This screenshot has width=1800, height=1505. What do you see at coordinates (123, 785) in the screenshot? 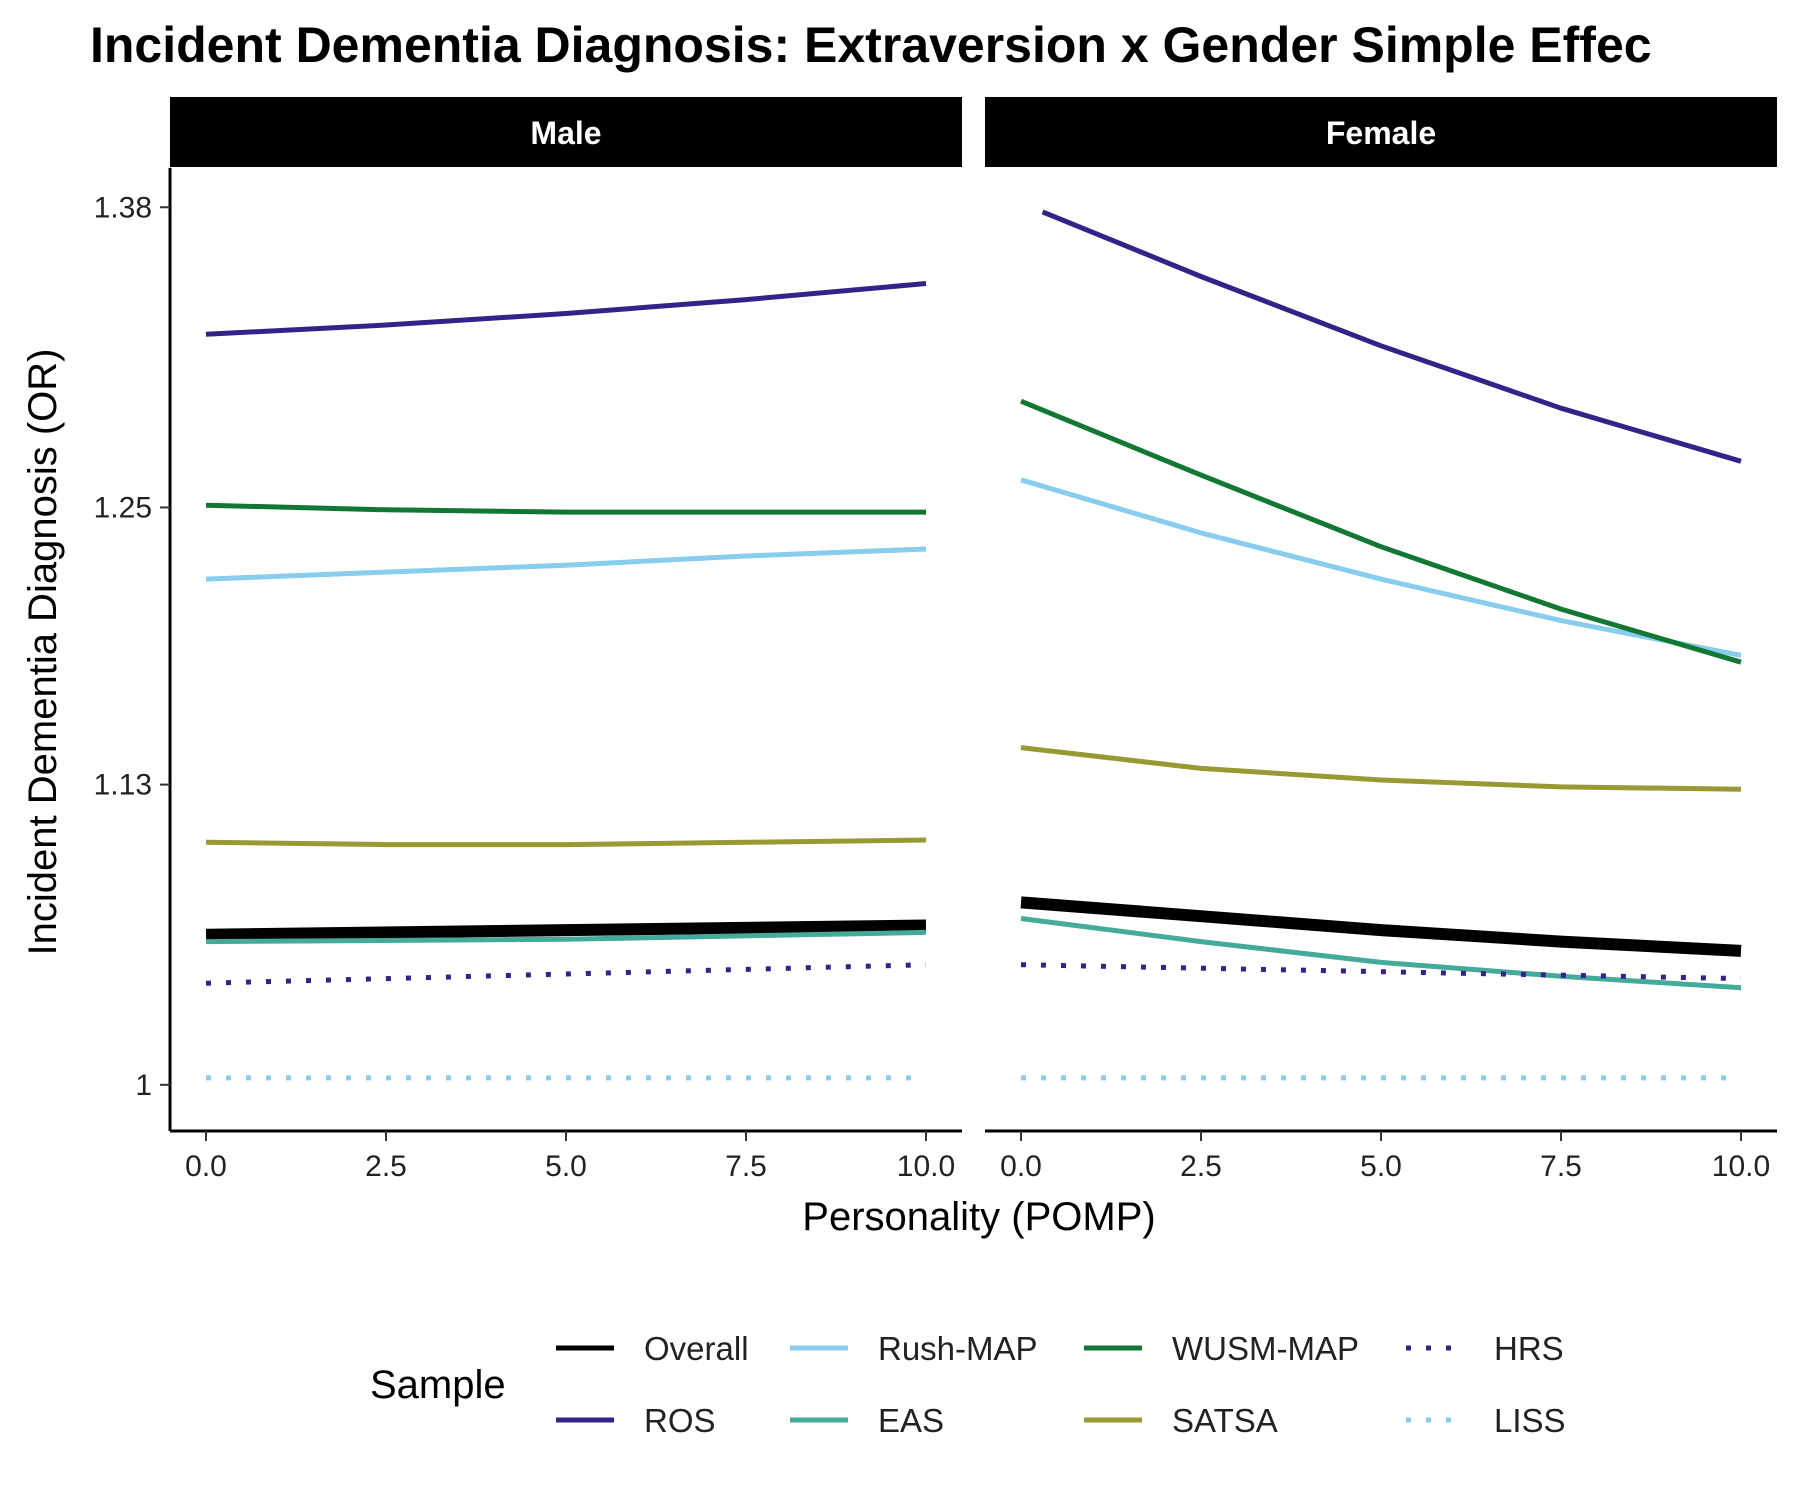
I see `y-tick-label: 1.13` at bounding box center [123, 785].